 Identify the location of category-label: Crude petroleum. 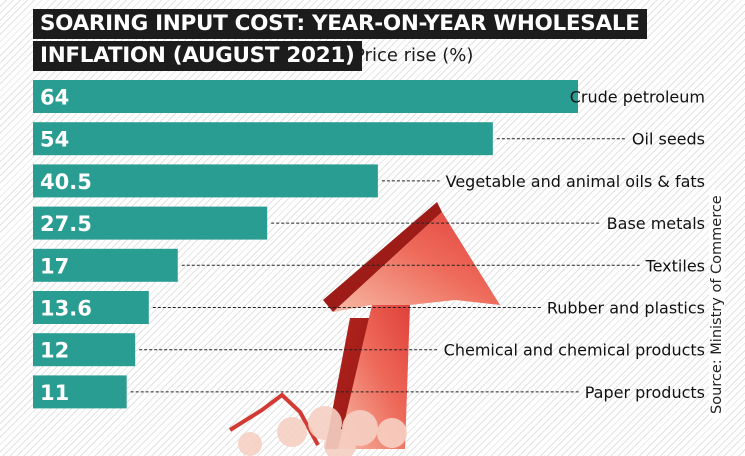
(637, 97).